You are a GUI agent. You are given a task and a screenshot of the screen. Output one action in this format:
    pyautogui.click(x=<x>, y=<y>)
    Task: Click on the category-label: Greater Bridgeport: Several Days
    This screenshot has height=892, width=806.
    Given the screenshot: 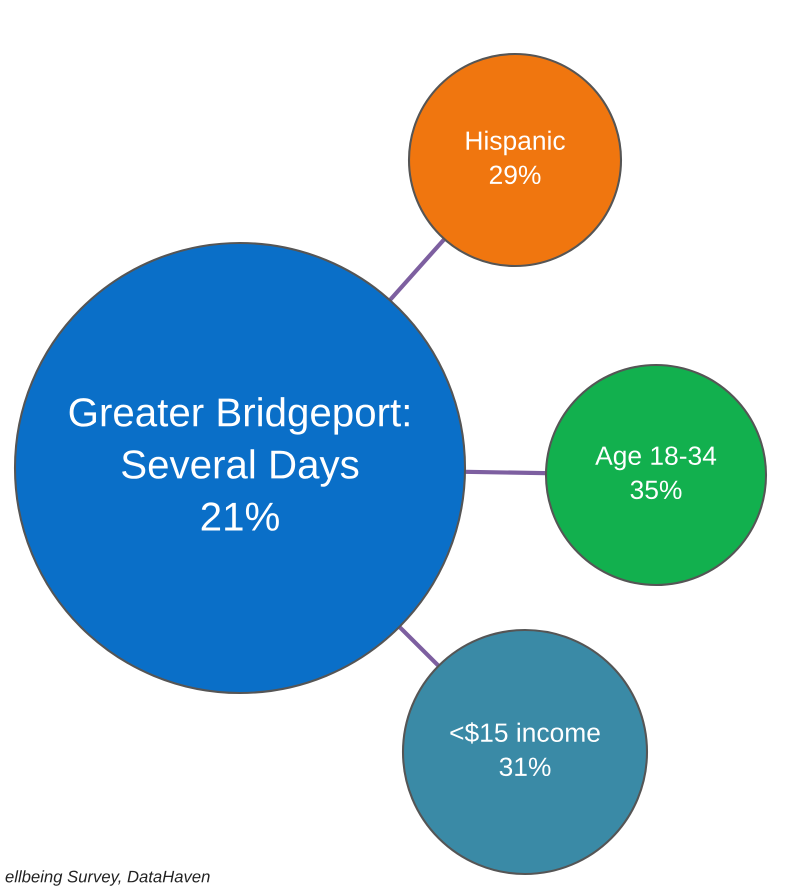 What is the action you would take?
    pyautogui.click(x=239, y=442)
    